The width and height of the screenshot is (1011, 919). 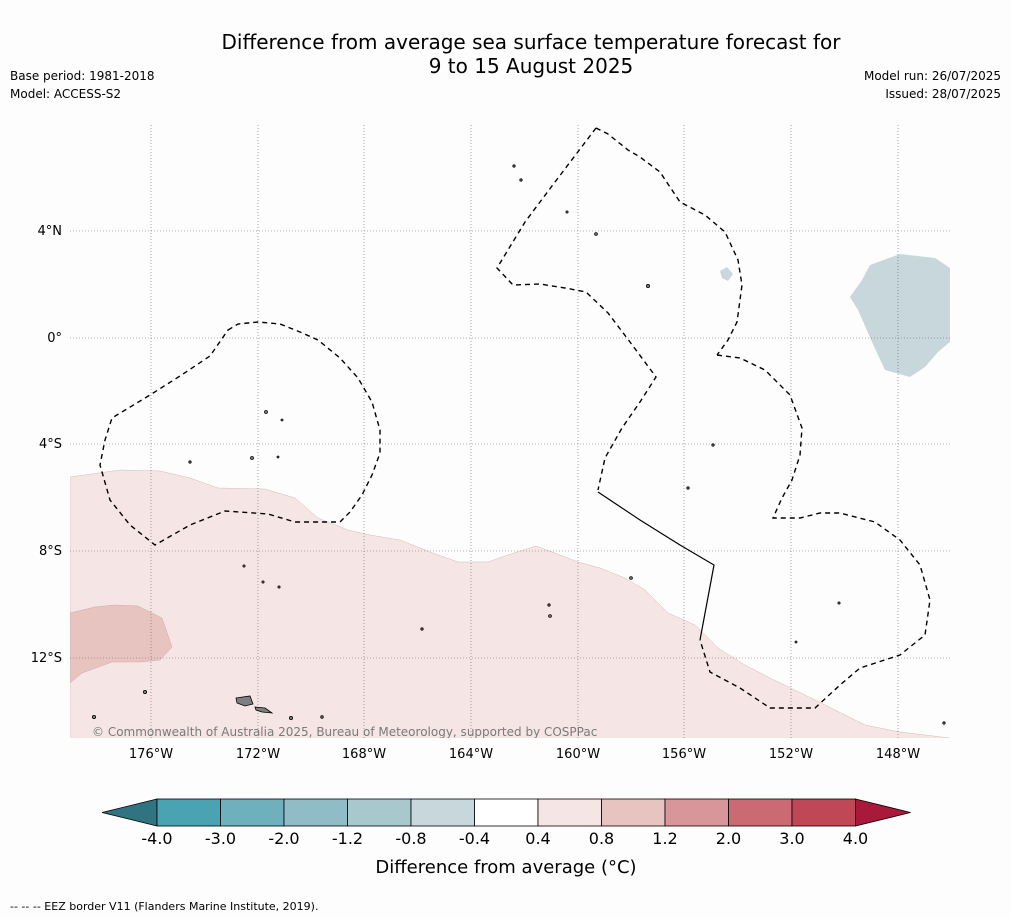 I want to click on colorbar-extend-high, so click(x=883, y=812).